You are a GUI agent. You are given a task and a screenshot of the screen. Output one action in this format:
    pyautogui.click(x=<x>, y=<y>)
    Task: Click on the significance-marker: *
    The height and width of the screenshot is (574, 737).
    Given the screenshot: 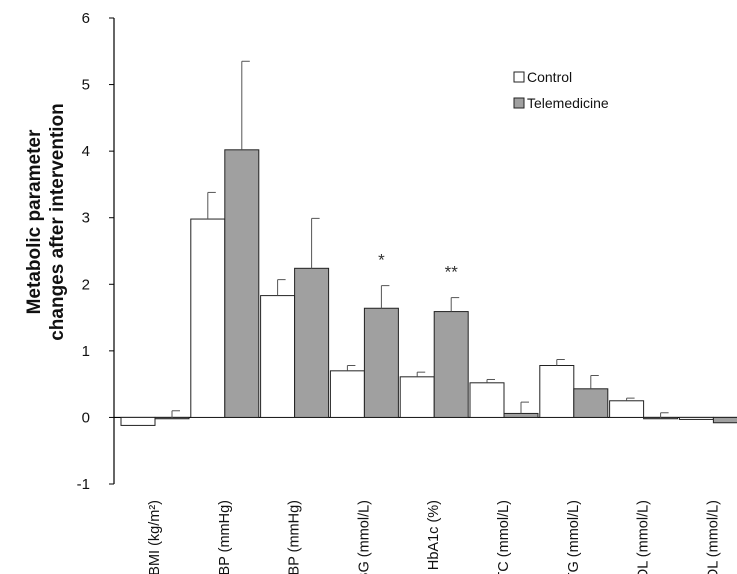 What is the action you would take?
    pyautogui.click(x=381, y=260)
    